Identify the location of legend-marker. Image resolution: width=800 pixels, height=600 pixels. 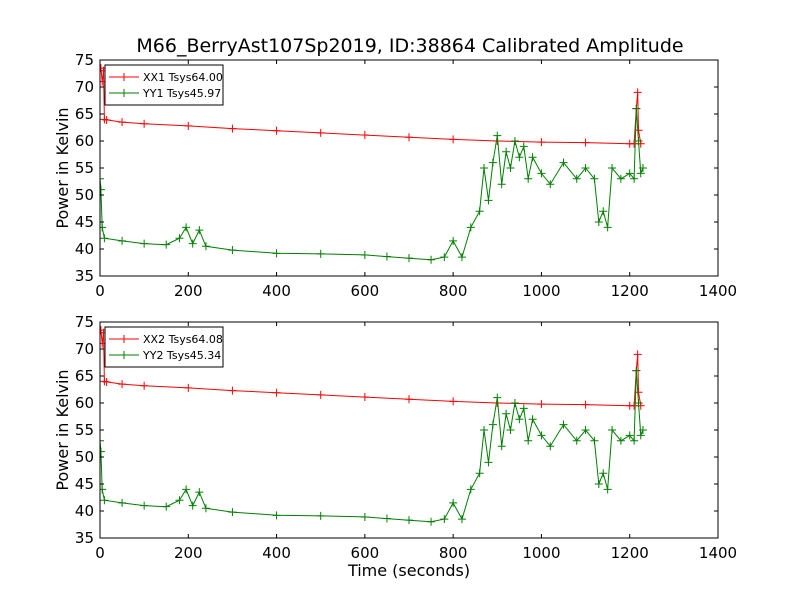
(124, 355).